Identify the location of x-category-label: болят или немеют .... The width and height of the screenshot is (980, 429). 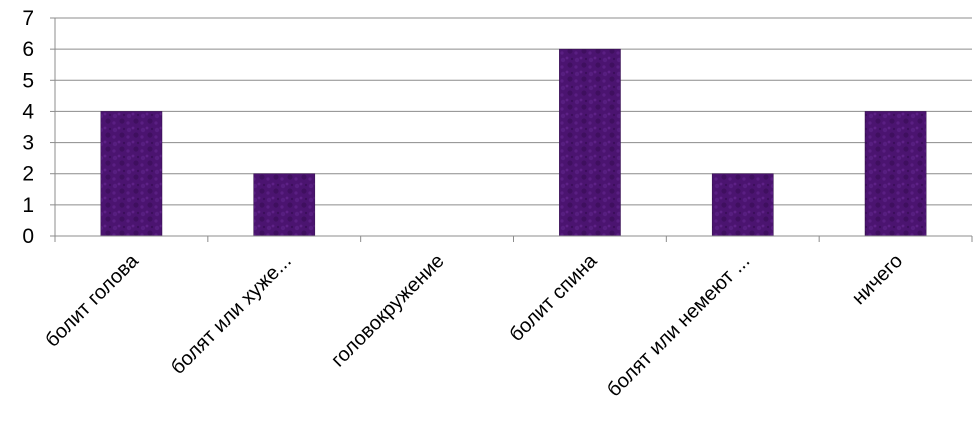
(678, 325).